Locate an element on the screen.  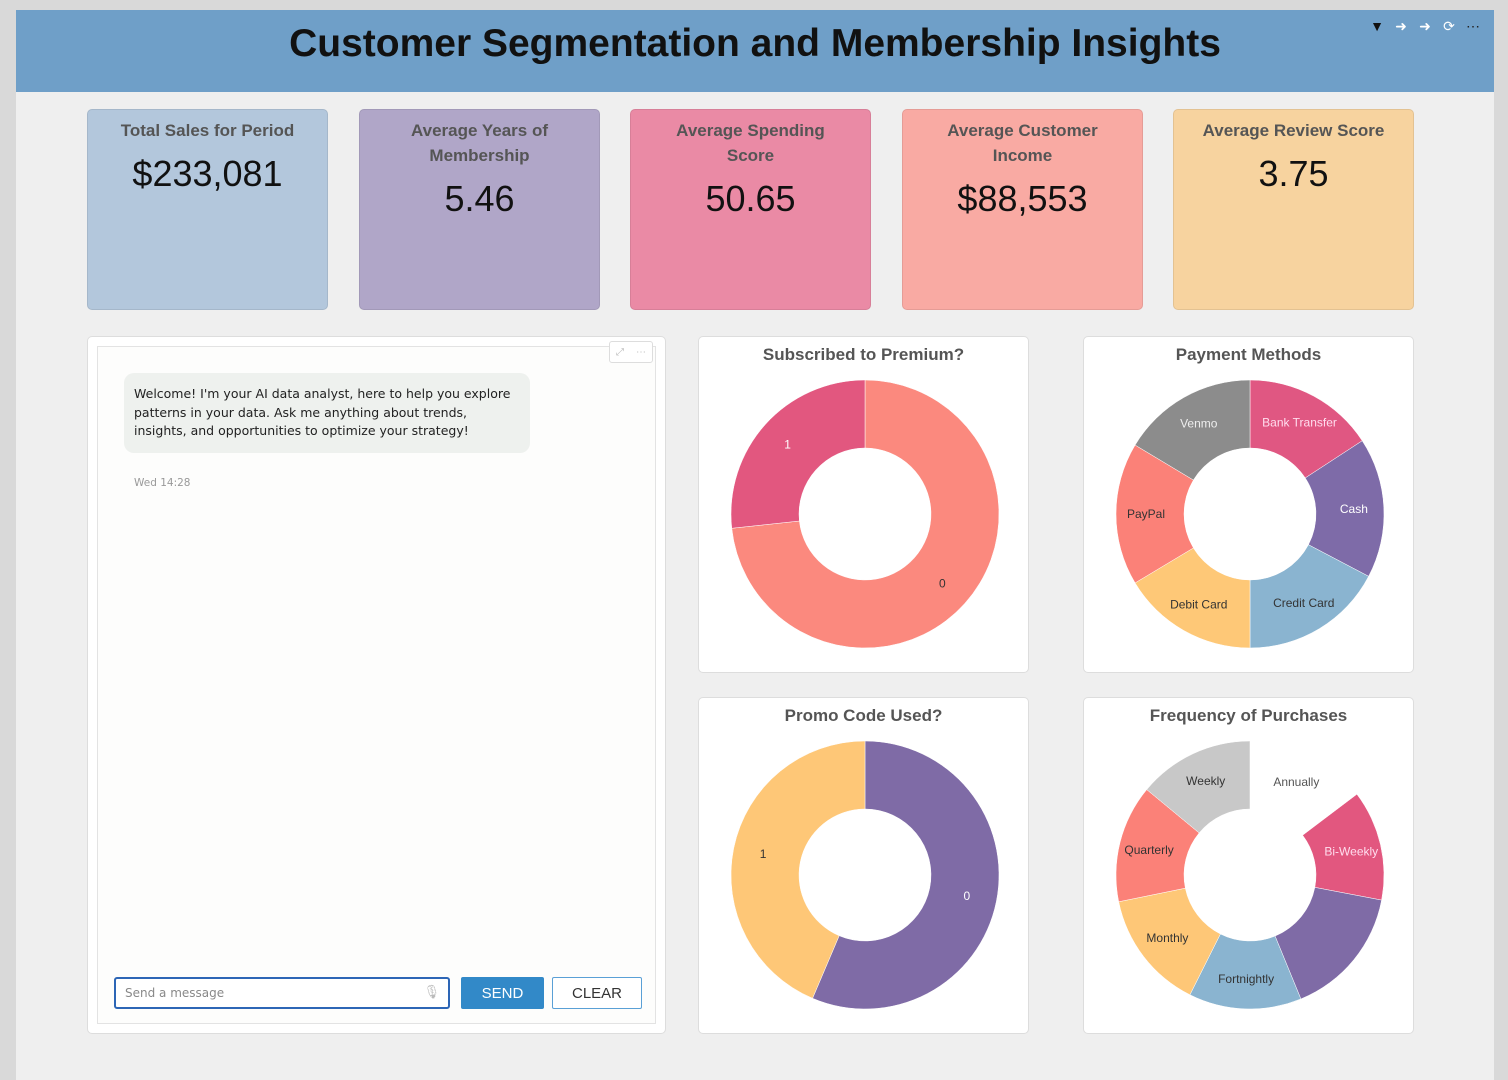
arrow-right-icon: ➜ is located at coordinates (1425, 26).